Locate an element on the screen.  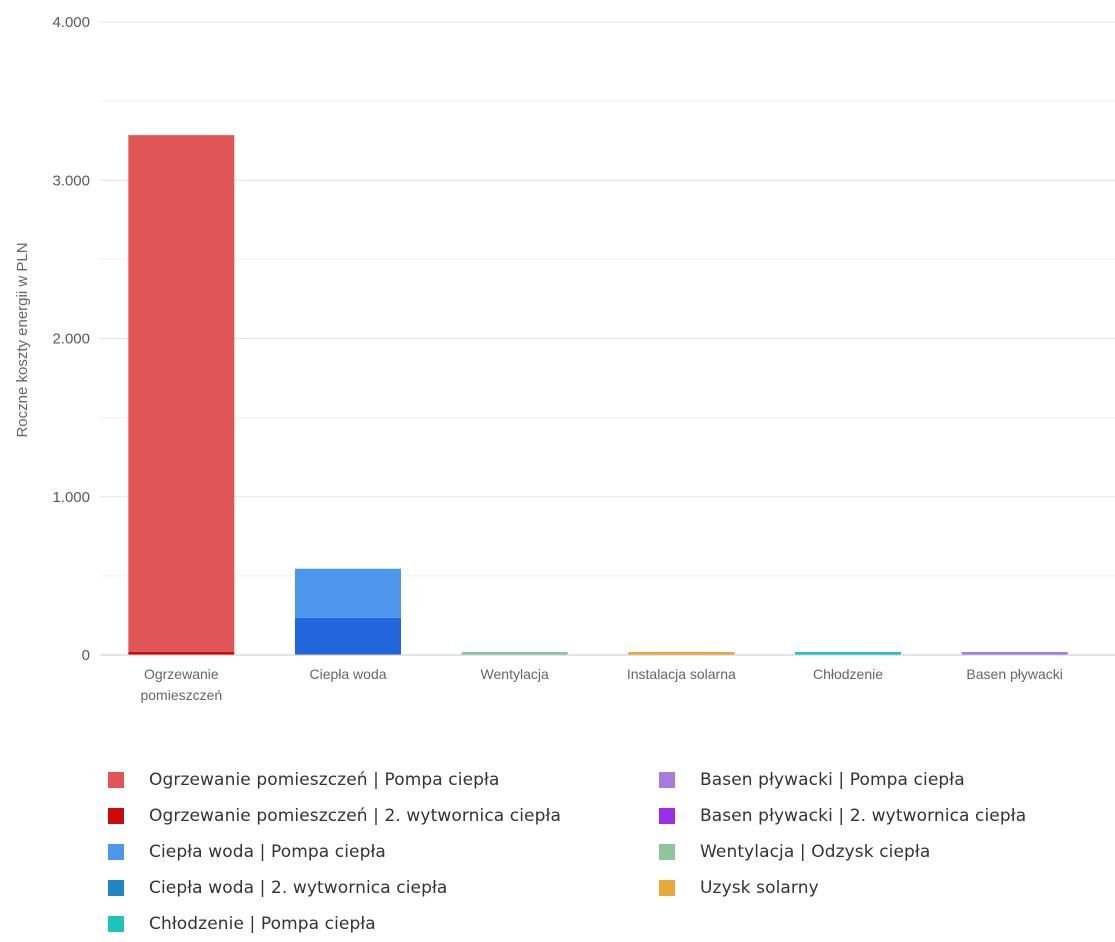
legend-label: Uzysk solarny is located at coordinates (759, 888).